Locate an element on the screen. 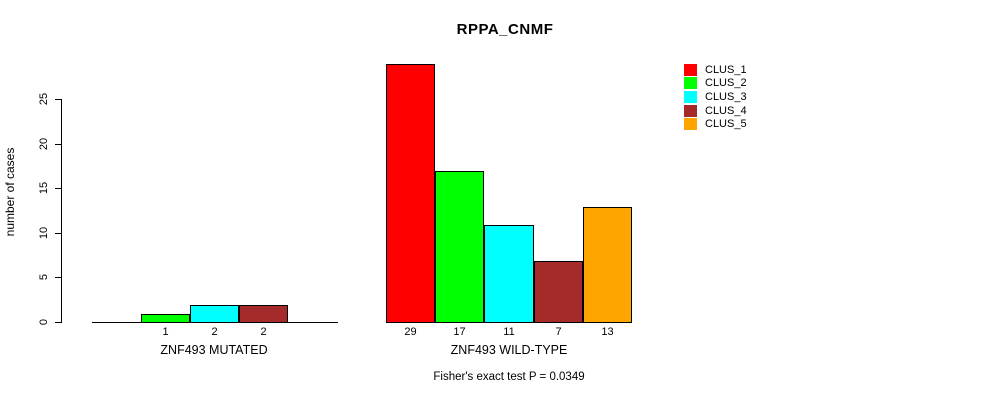 Image resolution: width=990 pixels, height=400 pixels. y-axis-line is located at coordinates (61, 211).